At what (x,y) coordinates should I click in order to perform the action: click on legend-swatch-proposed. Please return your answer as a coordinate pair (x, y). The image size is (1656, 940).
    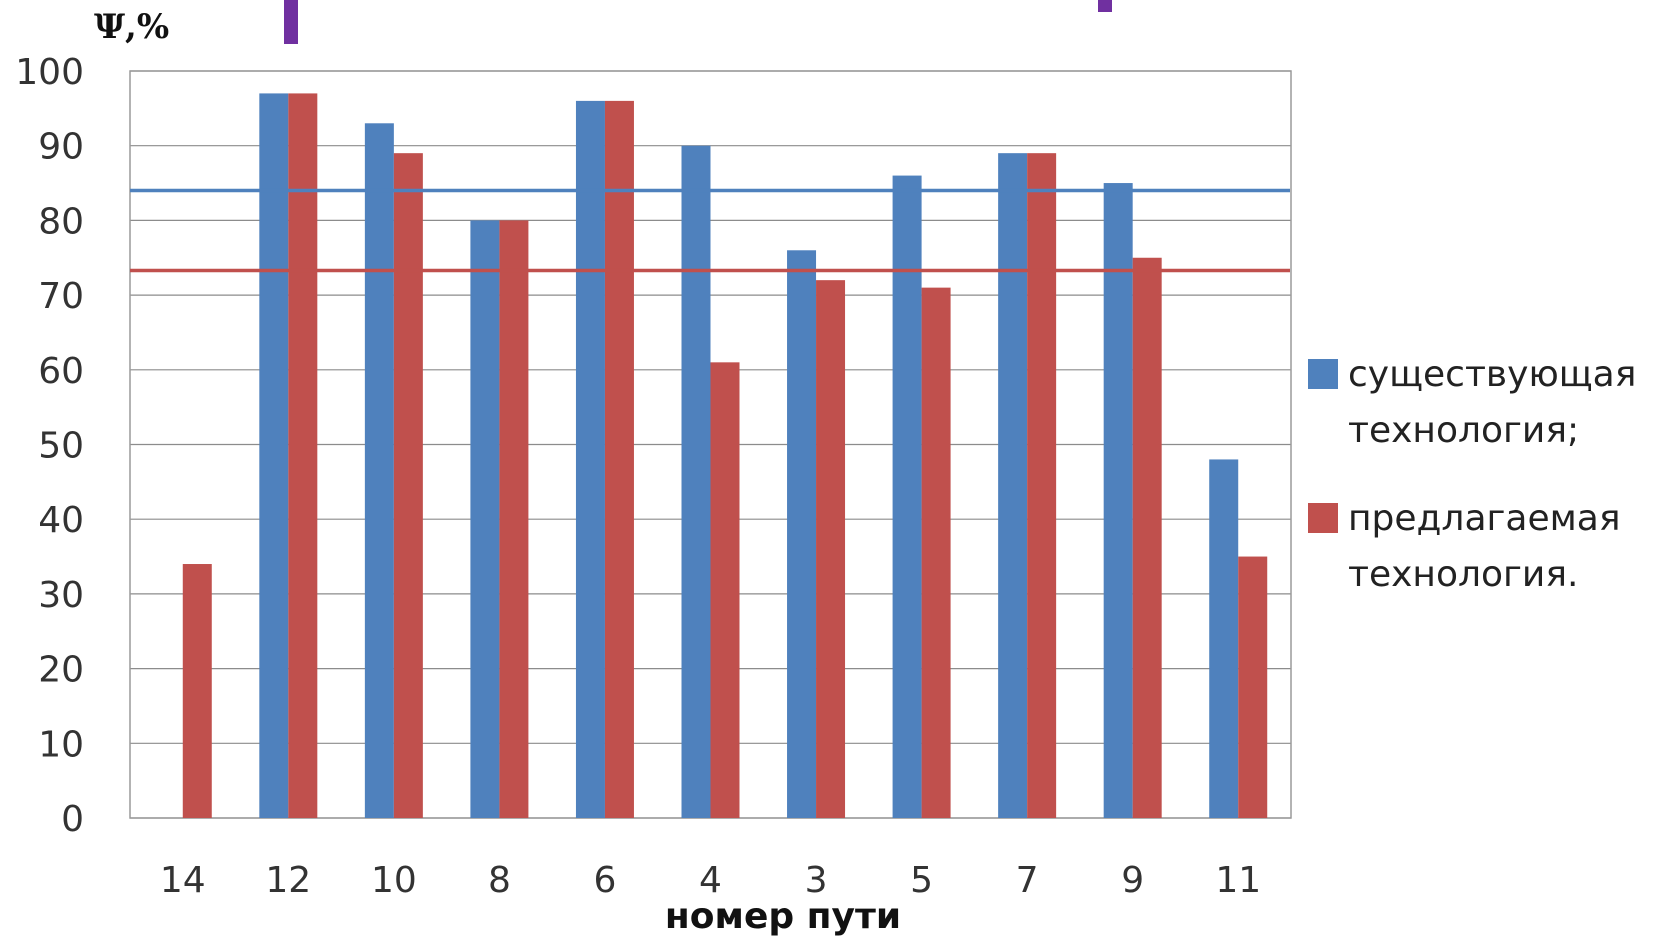
    Looking at the image, I should click on (1323, 518).